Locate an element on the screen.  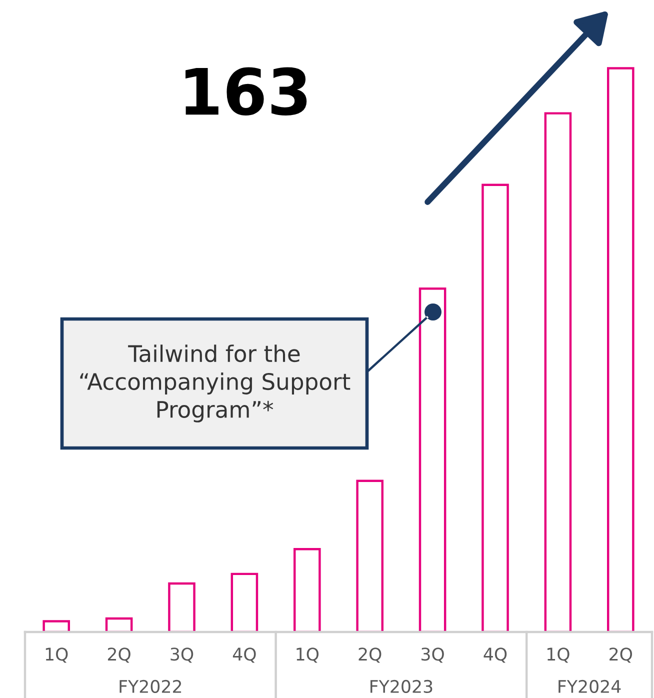
text: FY2024 is located at coordinates (589, 687).